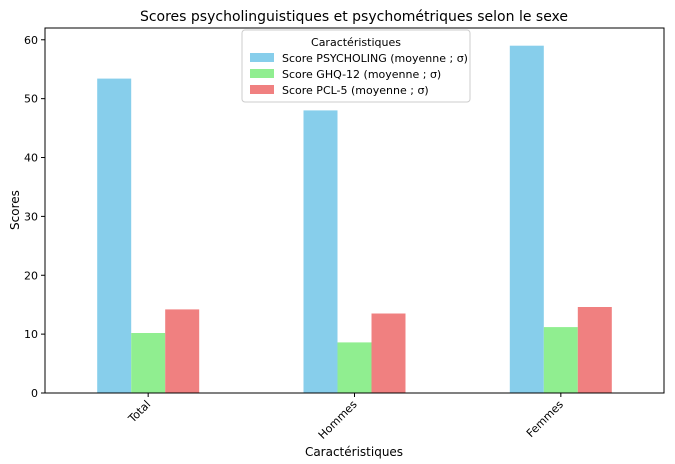 The height and width of the screenshot is (464, 675). I want to click on bar-s1-femmes, so click(560, 360).